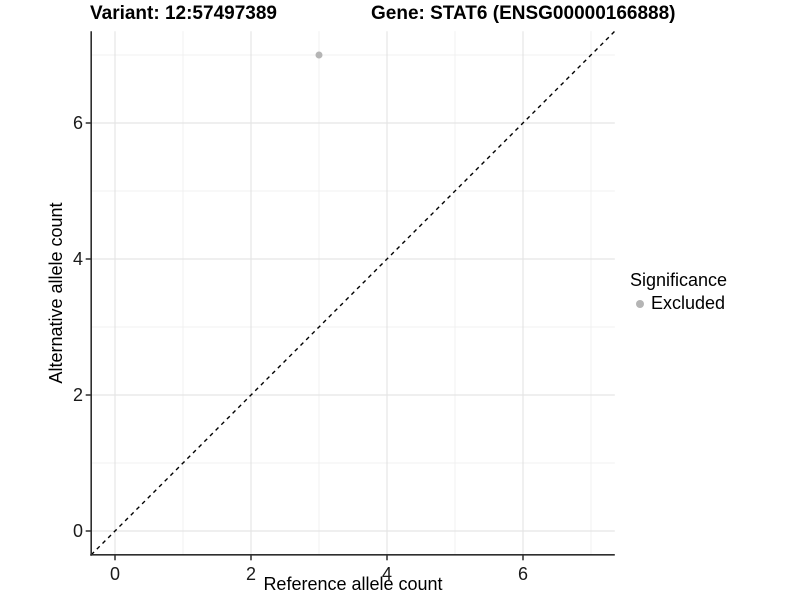 The width and height of the screenshot is (800, 600). I want to click on x-tick-label: 4, so click(387, 574).